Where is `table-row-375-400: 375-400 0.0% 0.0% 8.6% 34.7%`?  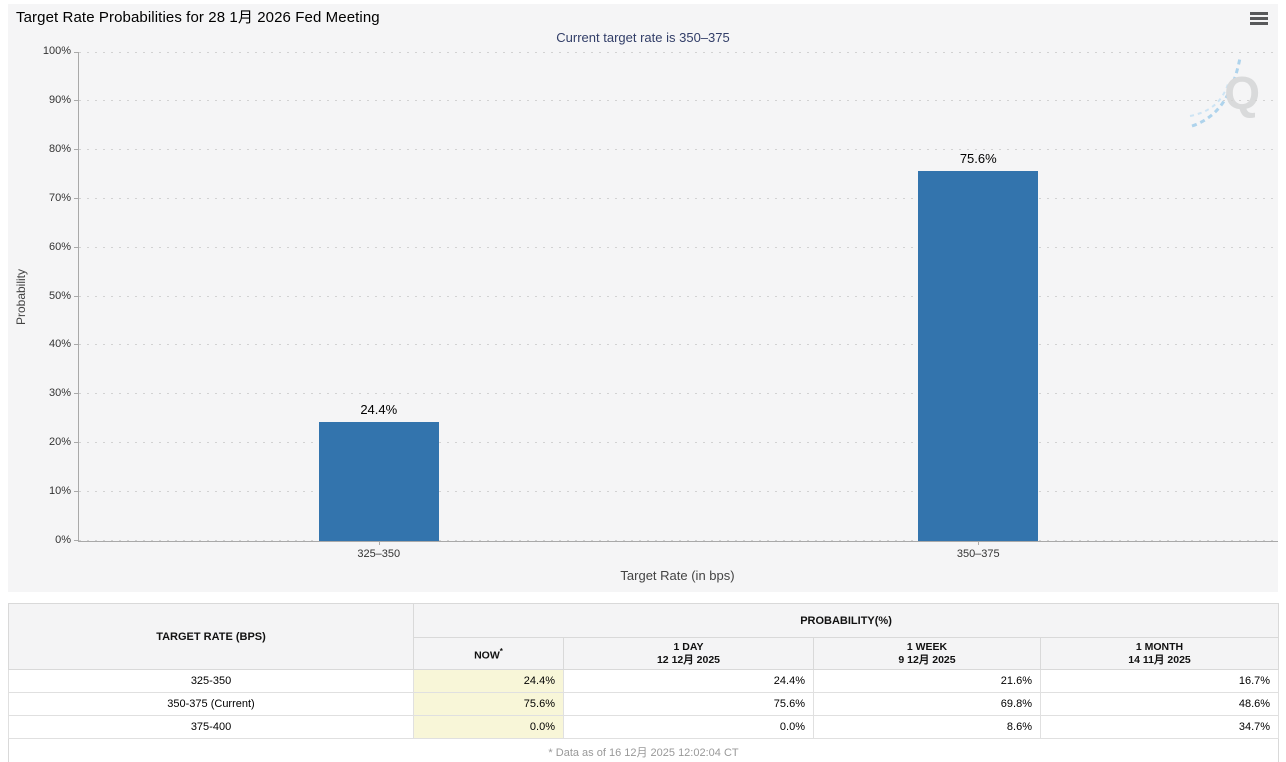 table-row-375-400: 375-400 0.0% 0.0% 8.6% 34.7% is located at coordinates (644, 727).